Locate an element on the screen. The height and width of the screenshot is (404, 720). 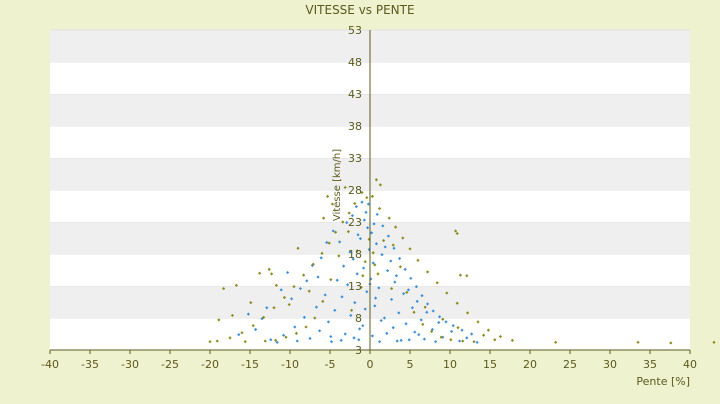
y-tick-label: 13 is located at coordinates (355, 286).